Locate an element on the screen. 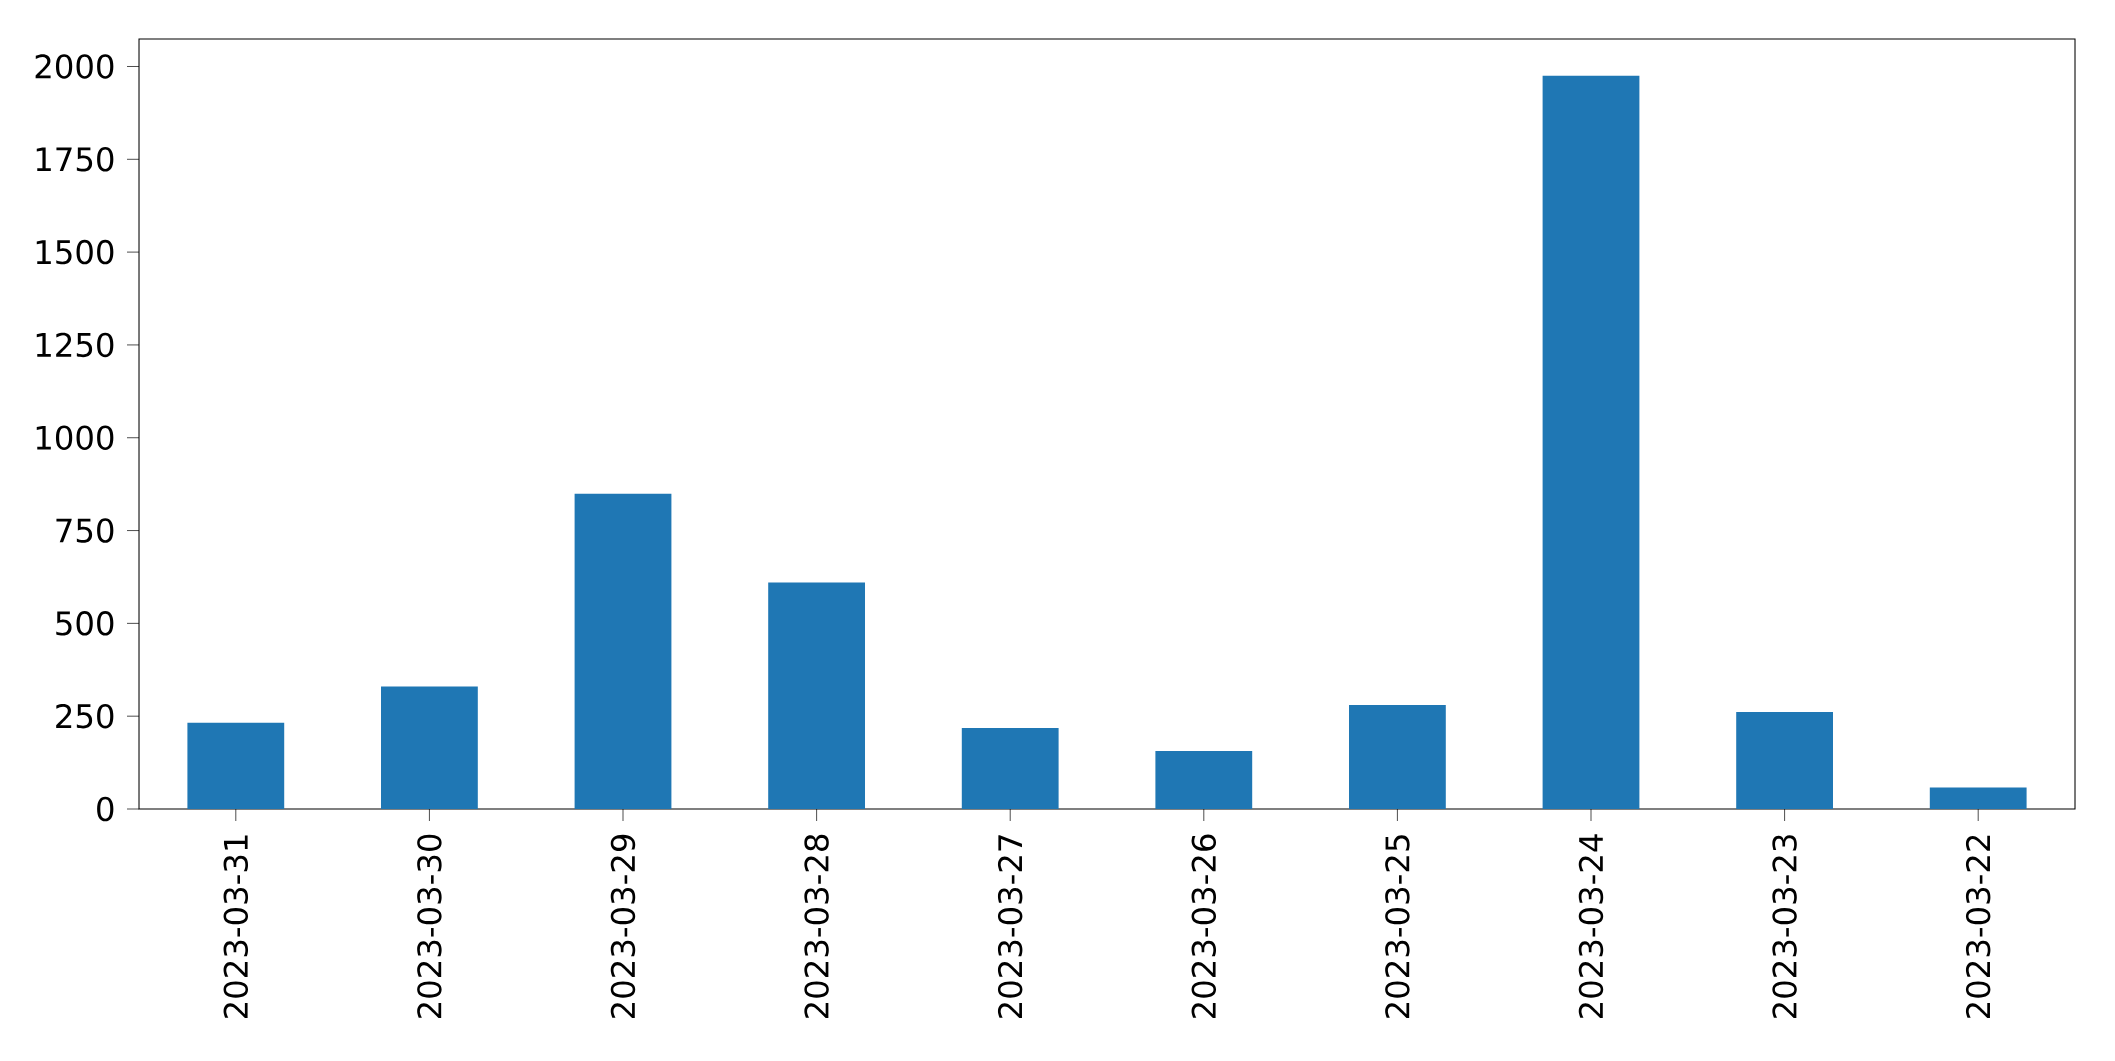 The width and height of the screenshot is (2115, 1061). y-tick-label: 1750 is located at coordinates (75, 159).